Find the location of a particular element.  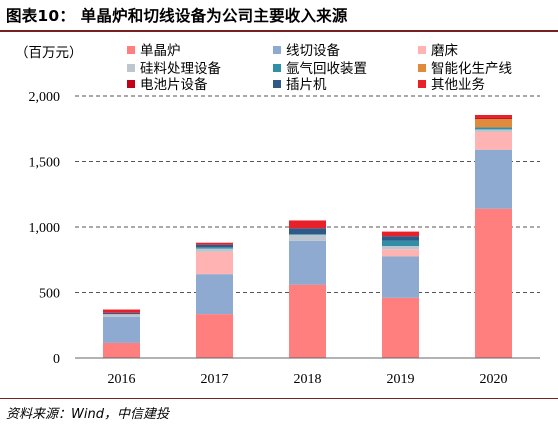

y-tick-label: 0 is located at coordinates (56, 359).